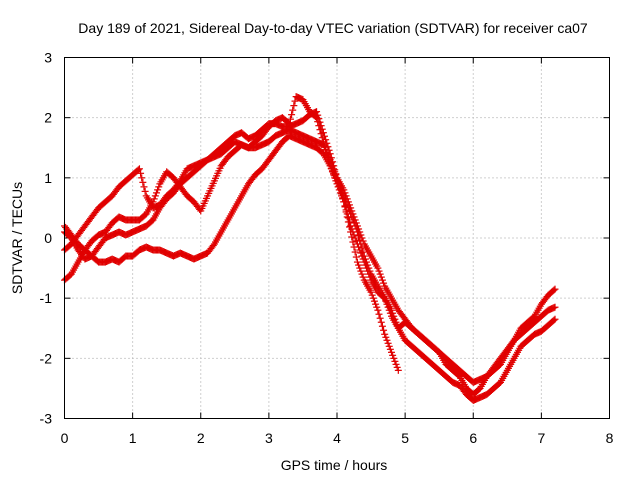 The height and width of the screenshot is (480, 640). What do you see at coordinates (46, 358) in the screenshot?
I see `y-tick-label: -2` at bounding box center [46, 358].